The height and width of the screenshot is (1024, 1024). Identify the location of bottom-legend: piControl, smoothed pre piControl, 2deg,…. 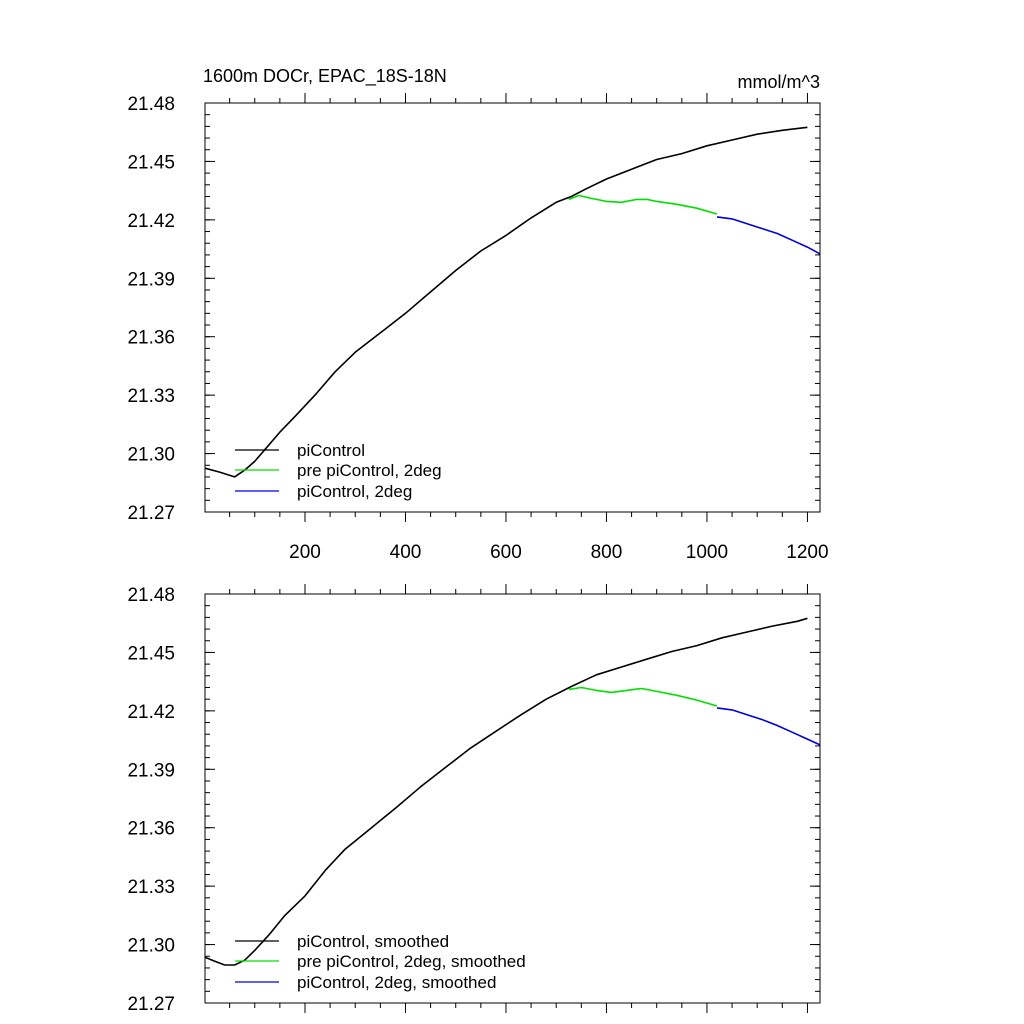
(380, 962).